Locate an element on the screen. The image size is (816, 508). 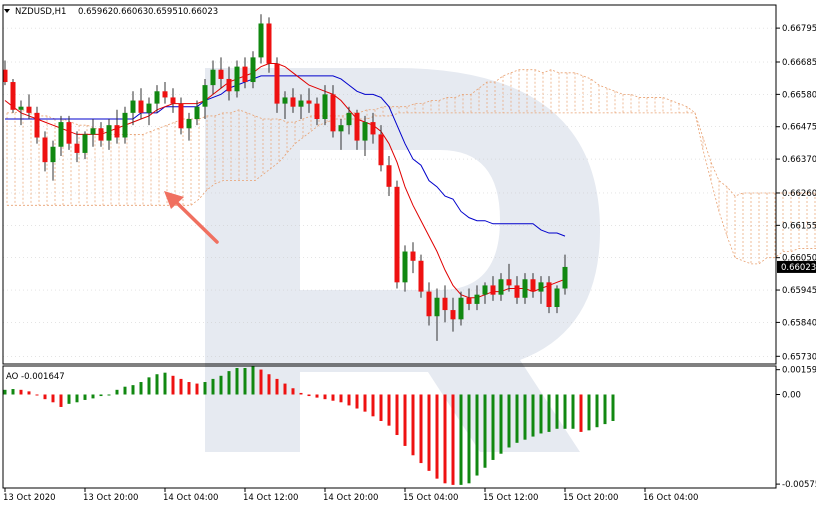
chevron-down-icon is located at coordinates (7, 11).